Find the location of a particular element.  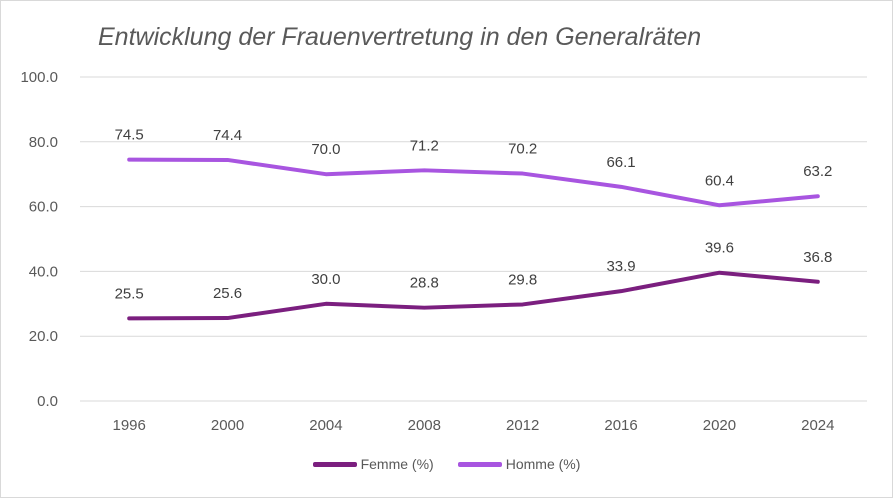

legend-label-femme: Femme (%) is located at coordinates (397, 464).